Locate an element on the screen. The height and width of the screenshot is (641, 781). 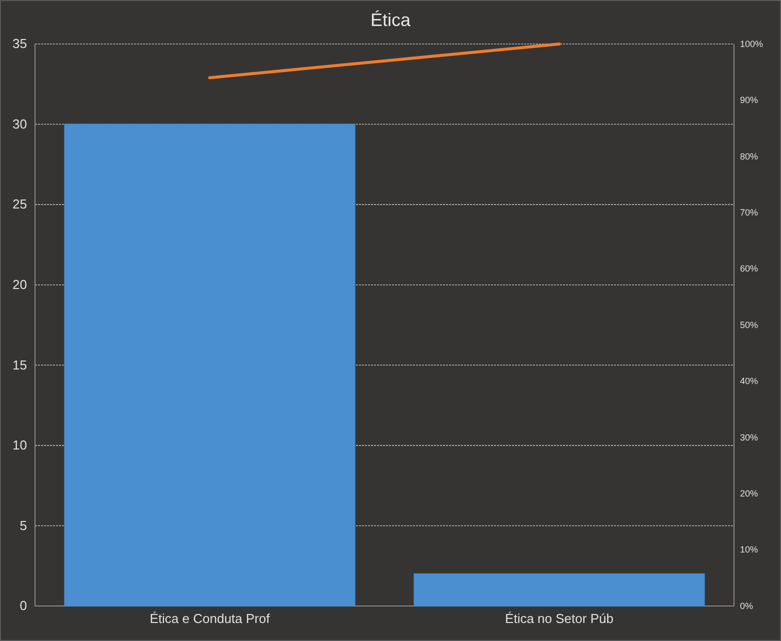
y-tick-label: 35 is located at coordinates (19, 44).